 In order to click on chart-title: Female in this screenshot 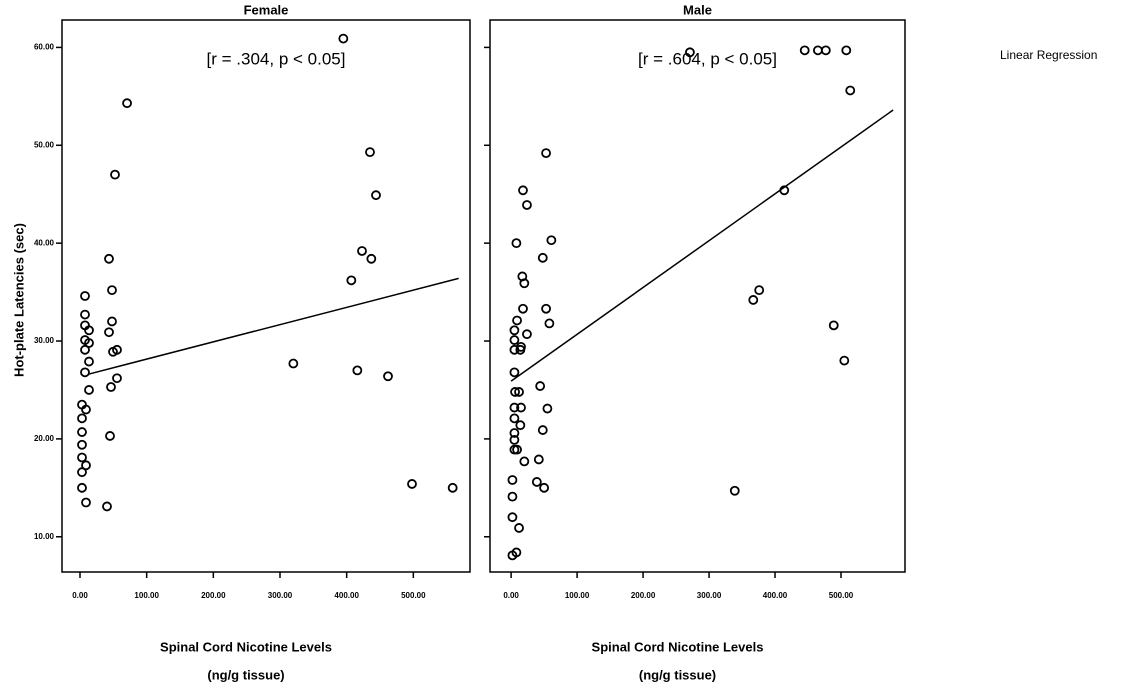, I will do `click(266, 9)`.